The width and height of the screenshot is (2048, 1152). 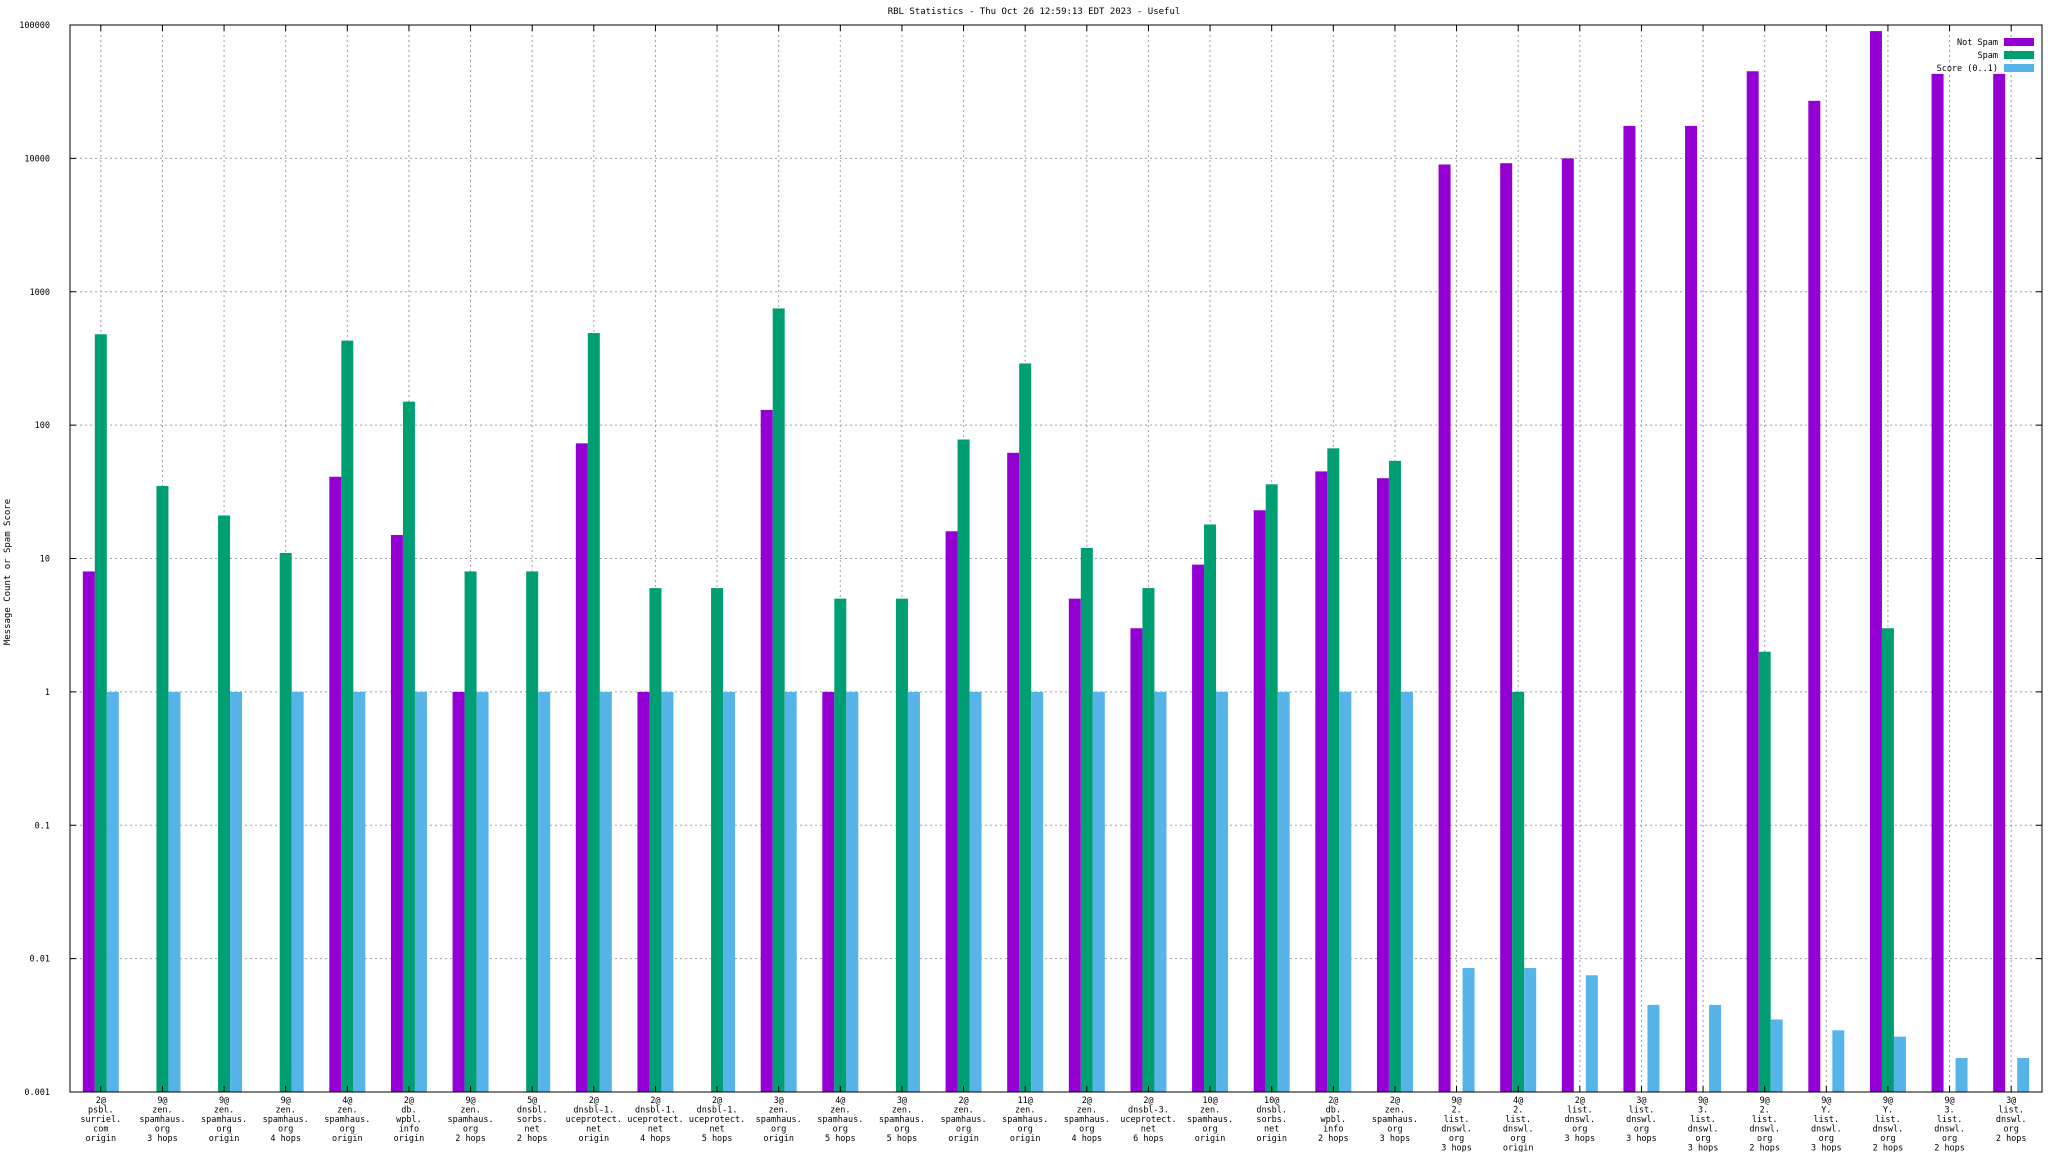 What do you see at coordinates (224, 1120) in the screenshot?
I see `x-tick-label: 9@ zen. spamhaus. org origin` at bounding box center [224, 1120].